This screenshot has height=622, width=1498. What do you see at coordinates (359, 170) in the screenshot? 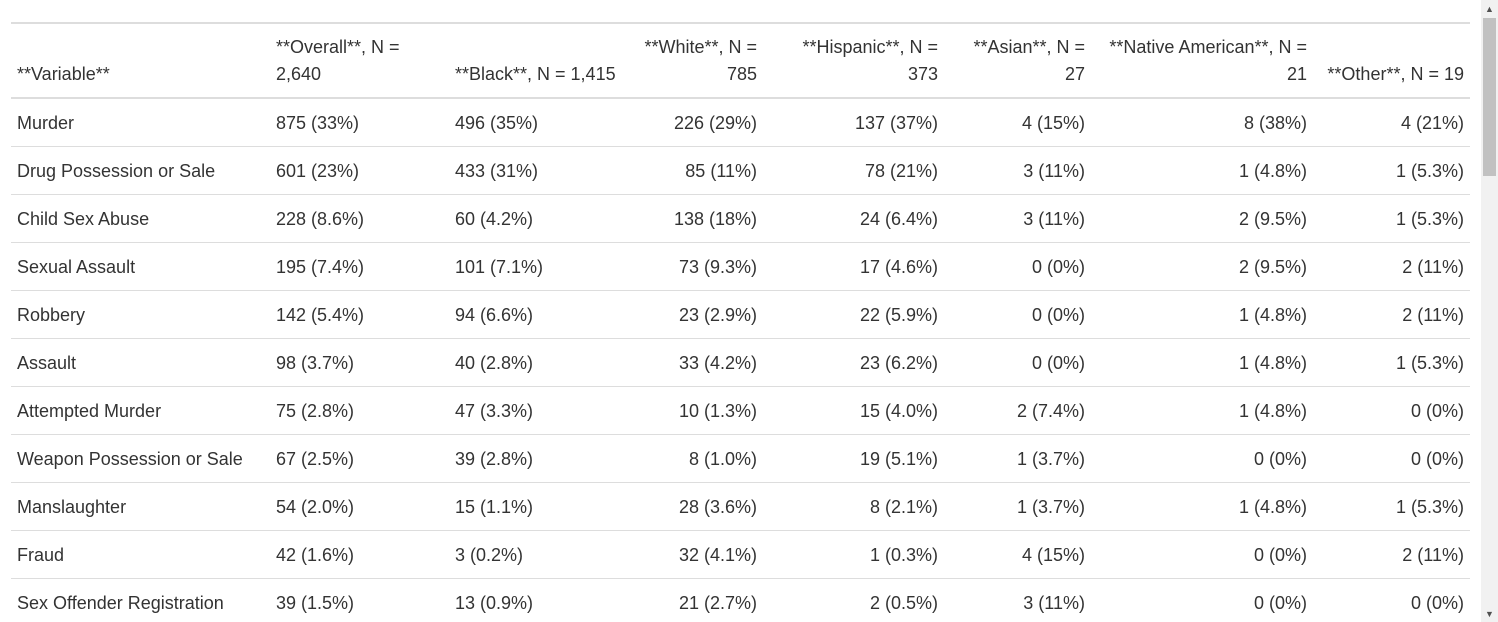
I see `cell-overall: 601 (23%)` at bounding box center [359, 170].